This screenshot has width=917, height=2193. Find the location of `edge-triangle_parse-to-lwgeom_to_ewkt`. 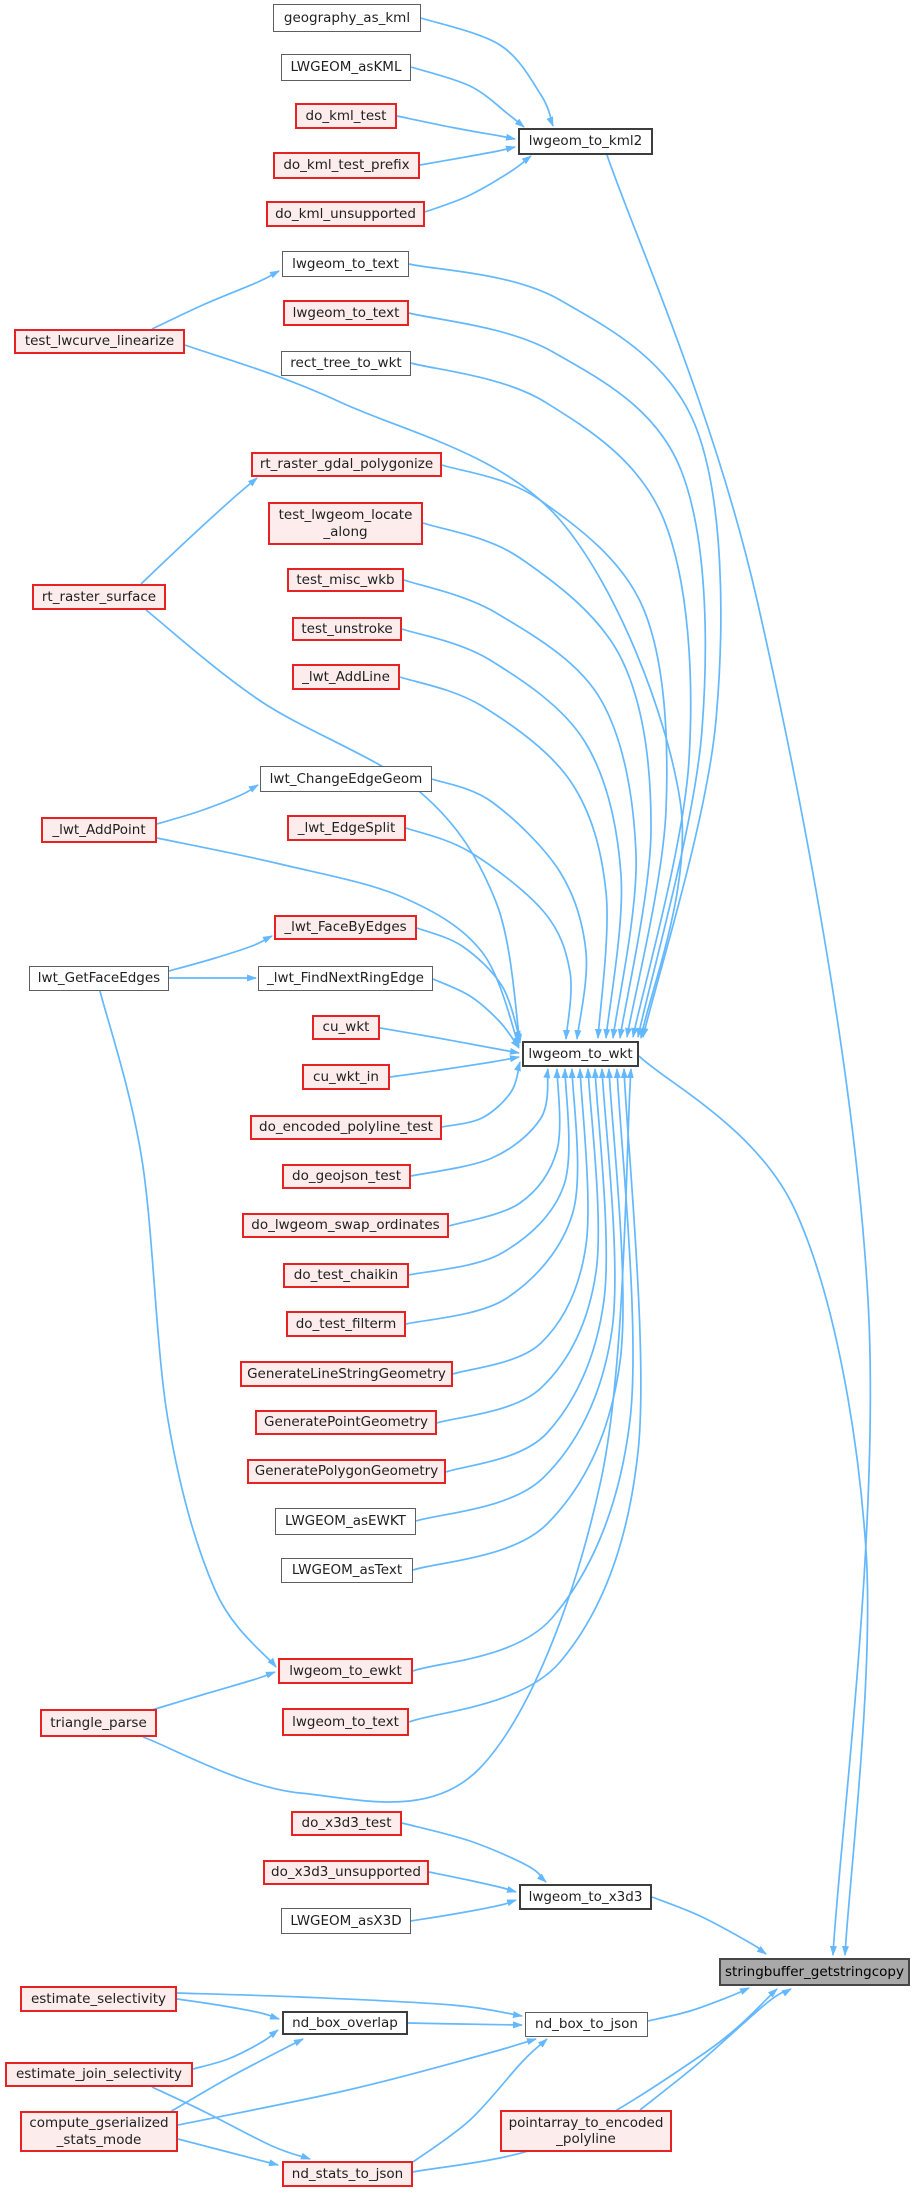

edge-triangle_parse-to-lwgeom_to_ewkt is located at coordinates (213, 1691).